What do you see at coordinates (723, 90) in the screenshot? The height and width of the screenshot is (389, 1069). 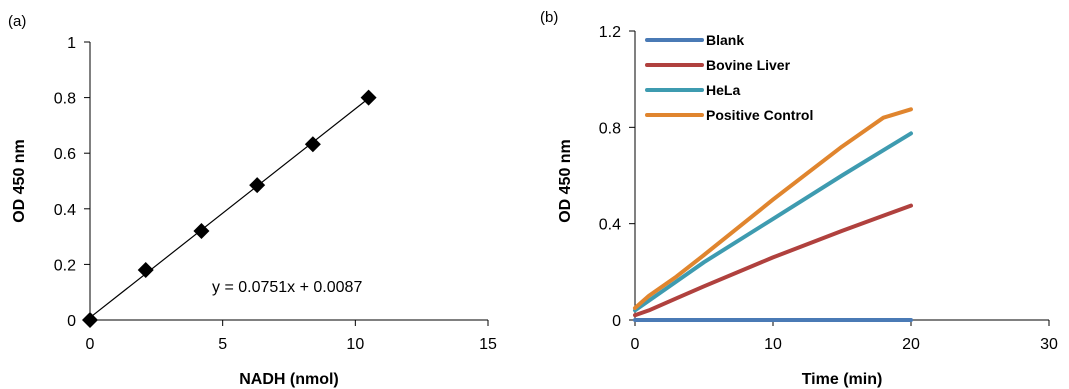 I see `legend-label: HeLa` at bounding box center [723, 90].